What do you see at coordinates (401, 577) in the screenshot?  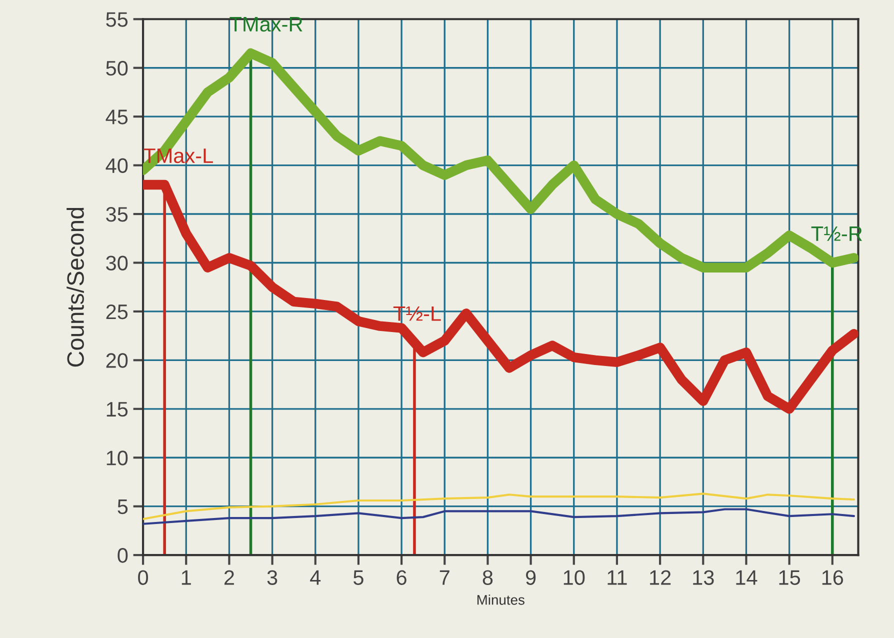 I see `x-tick-label: 6` at bounding box center [401, 577].